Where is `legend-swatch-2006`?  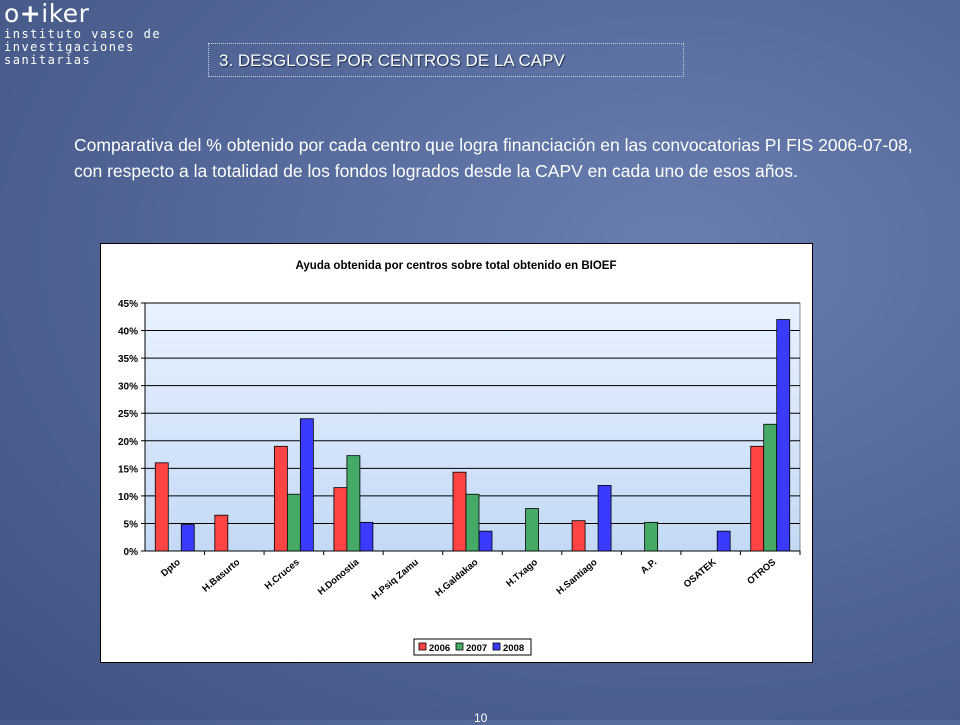
legend-swatch-2006 is located at coordinates (422, 646).